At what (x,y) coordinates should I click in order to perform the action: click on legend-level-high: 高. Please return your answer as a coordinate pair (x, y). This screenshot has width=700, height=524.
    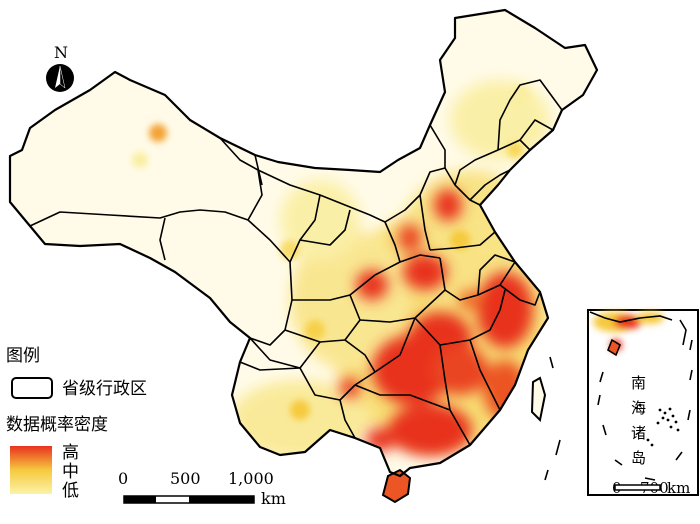
    Looking at the image, I should click on (70, 453).